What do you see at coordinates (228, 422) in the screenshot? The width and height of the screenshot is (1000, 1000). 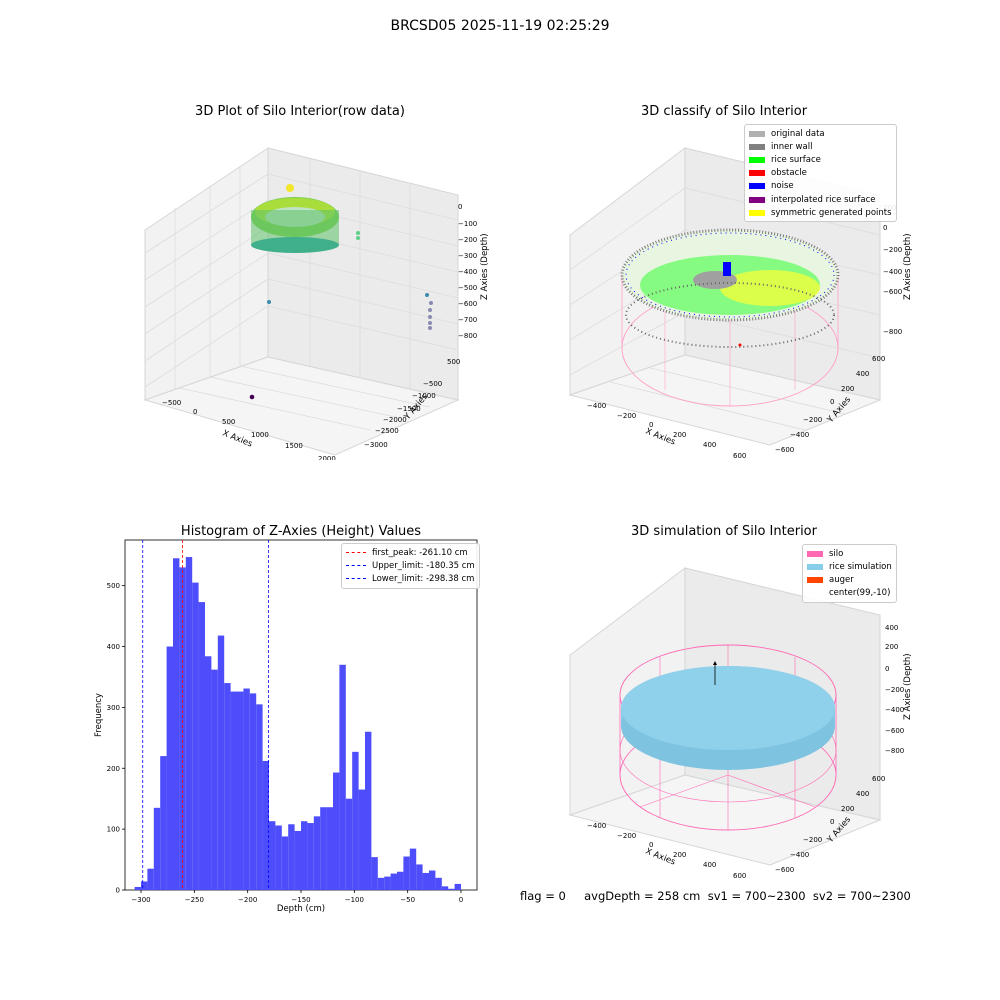 I see `raw-xtick: 500` at bounding box center [228, 422].